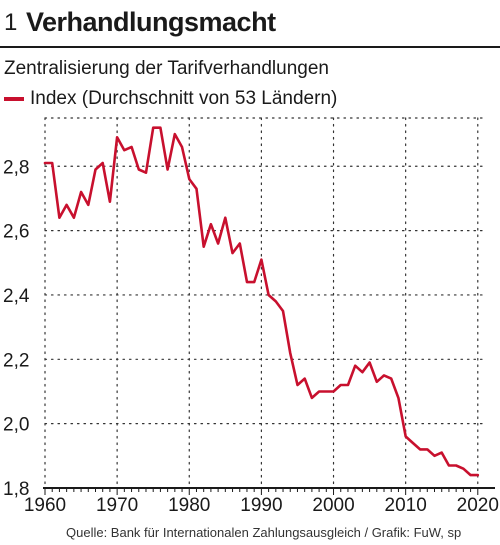 This screenshot has height=545, width=500. What do you see at coordinates (184, 98) in the screenshot?
I see `legend-label: Index (Durchschnitt von 53 Ländern)` at bounding box center [184, 98].